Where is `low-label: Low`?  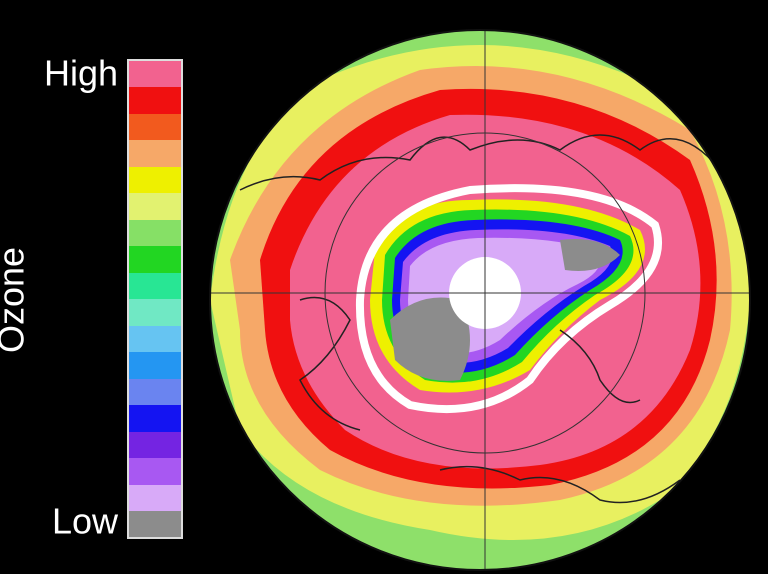 low-label: Low is located at coordinates (85, 521).